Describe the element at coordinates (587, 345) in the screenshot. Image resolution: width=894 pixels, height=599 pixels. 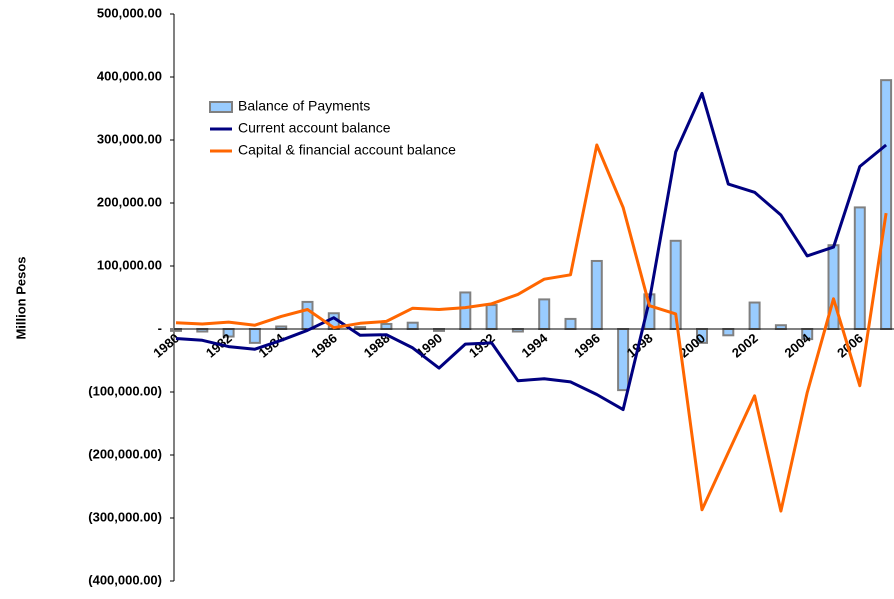
I see `x-tick-label: 1996` at that location.